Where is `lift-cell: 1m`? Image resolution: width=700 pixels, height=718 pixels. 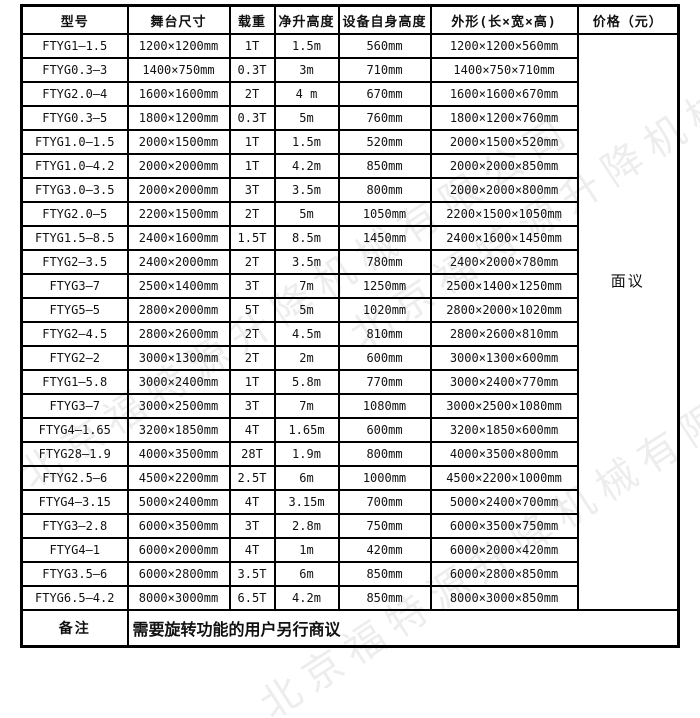 lift-cell: 1m is located at coordinates (306, 550).